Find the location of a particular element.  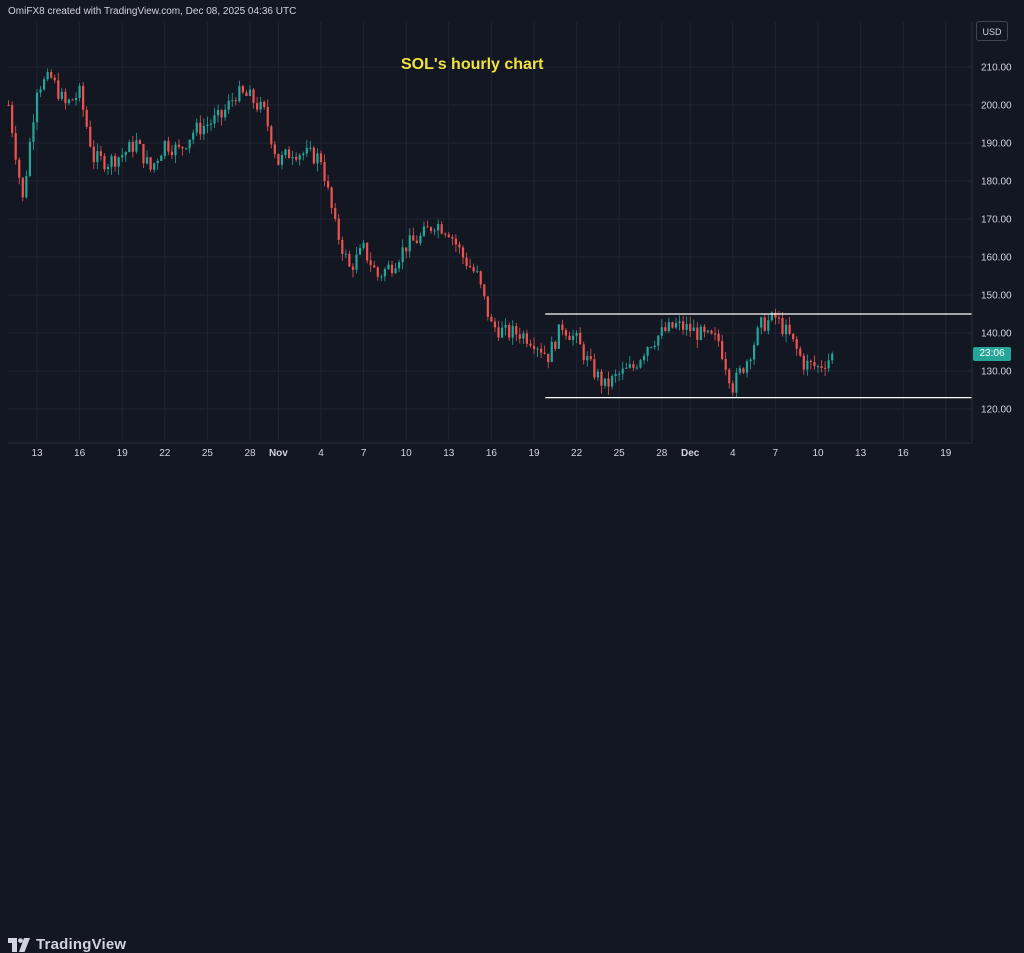

currency-button: USD is located at coordinates (992, 31).